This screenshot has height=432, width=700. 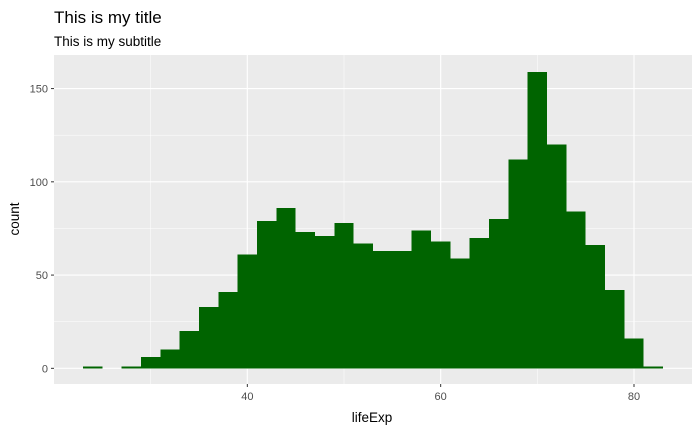 I want to click on y-tick-label: 0, so click(x=45, y=369).